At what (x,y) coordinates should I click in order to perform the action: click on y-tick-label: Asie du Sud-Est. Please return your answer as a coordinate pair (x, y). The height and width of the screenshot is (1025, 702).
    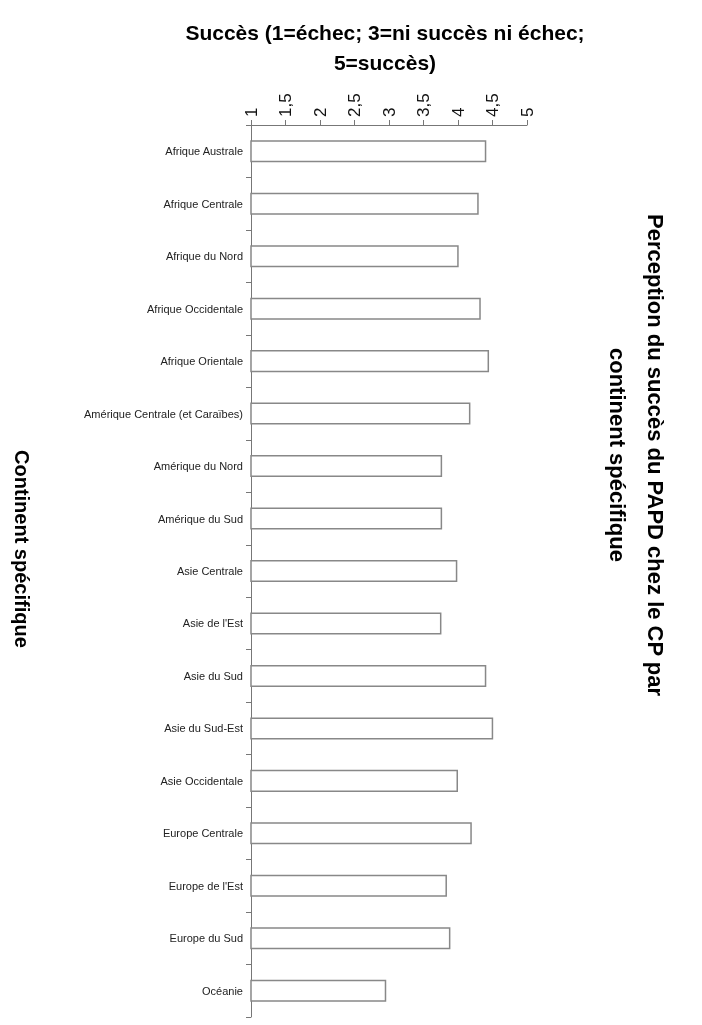
    Looking at the image, I should click on (203, 728).